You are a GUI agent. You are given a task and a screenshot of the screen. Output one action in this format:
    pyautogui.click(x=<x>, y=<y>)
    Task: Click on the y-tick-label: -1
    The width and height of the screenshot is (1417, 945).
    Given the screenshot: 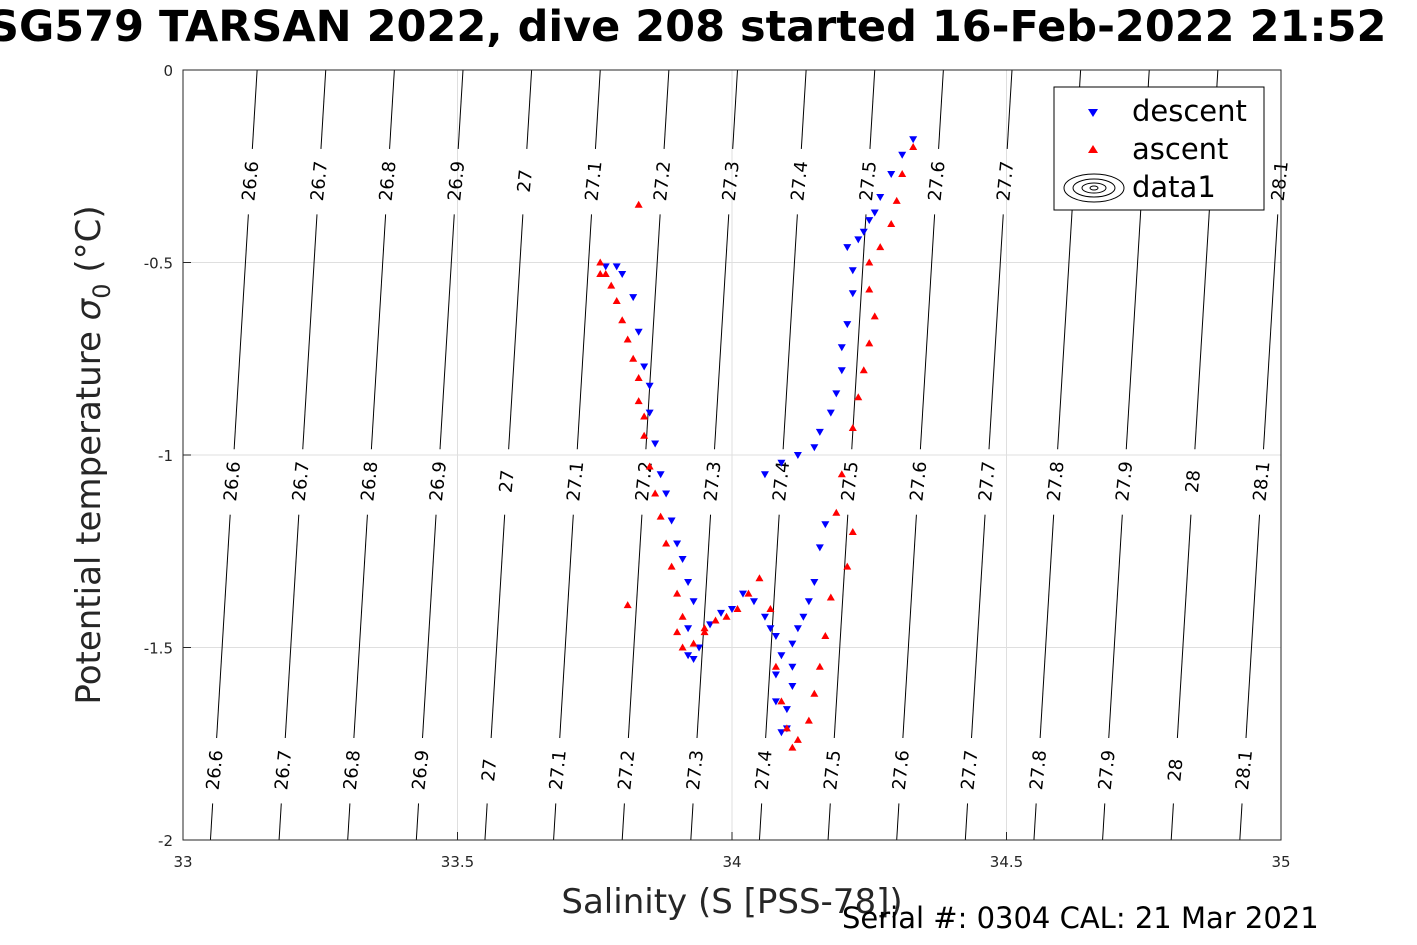 What is the action you would take?
    pyautogui.click(x=165, y=456)
    